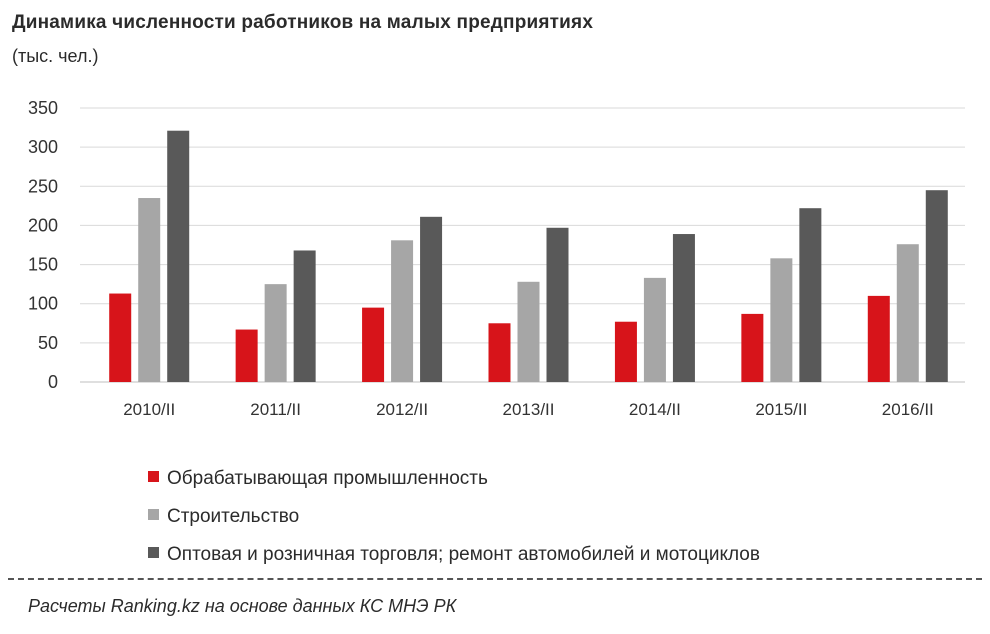  I want to click on y-tick-label: 350, so click(43, 108).